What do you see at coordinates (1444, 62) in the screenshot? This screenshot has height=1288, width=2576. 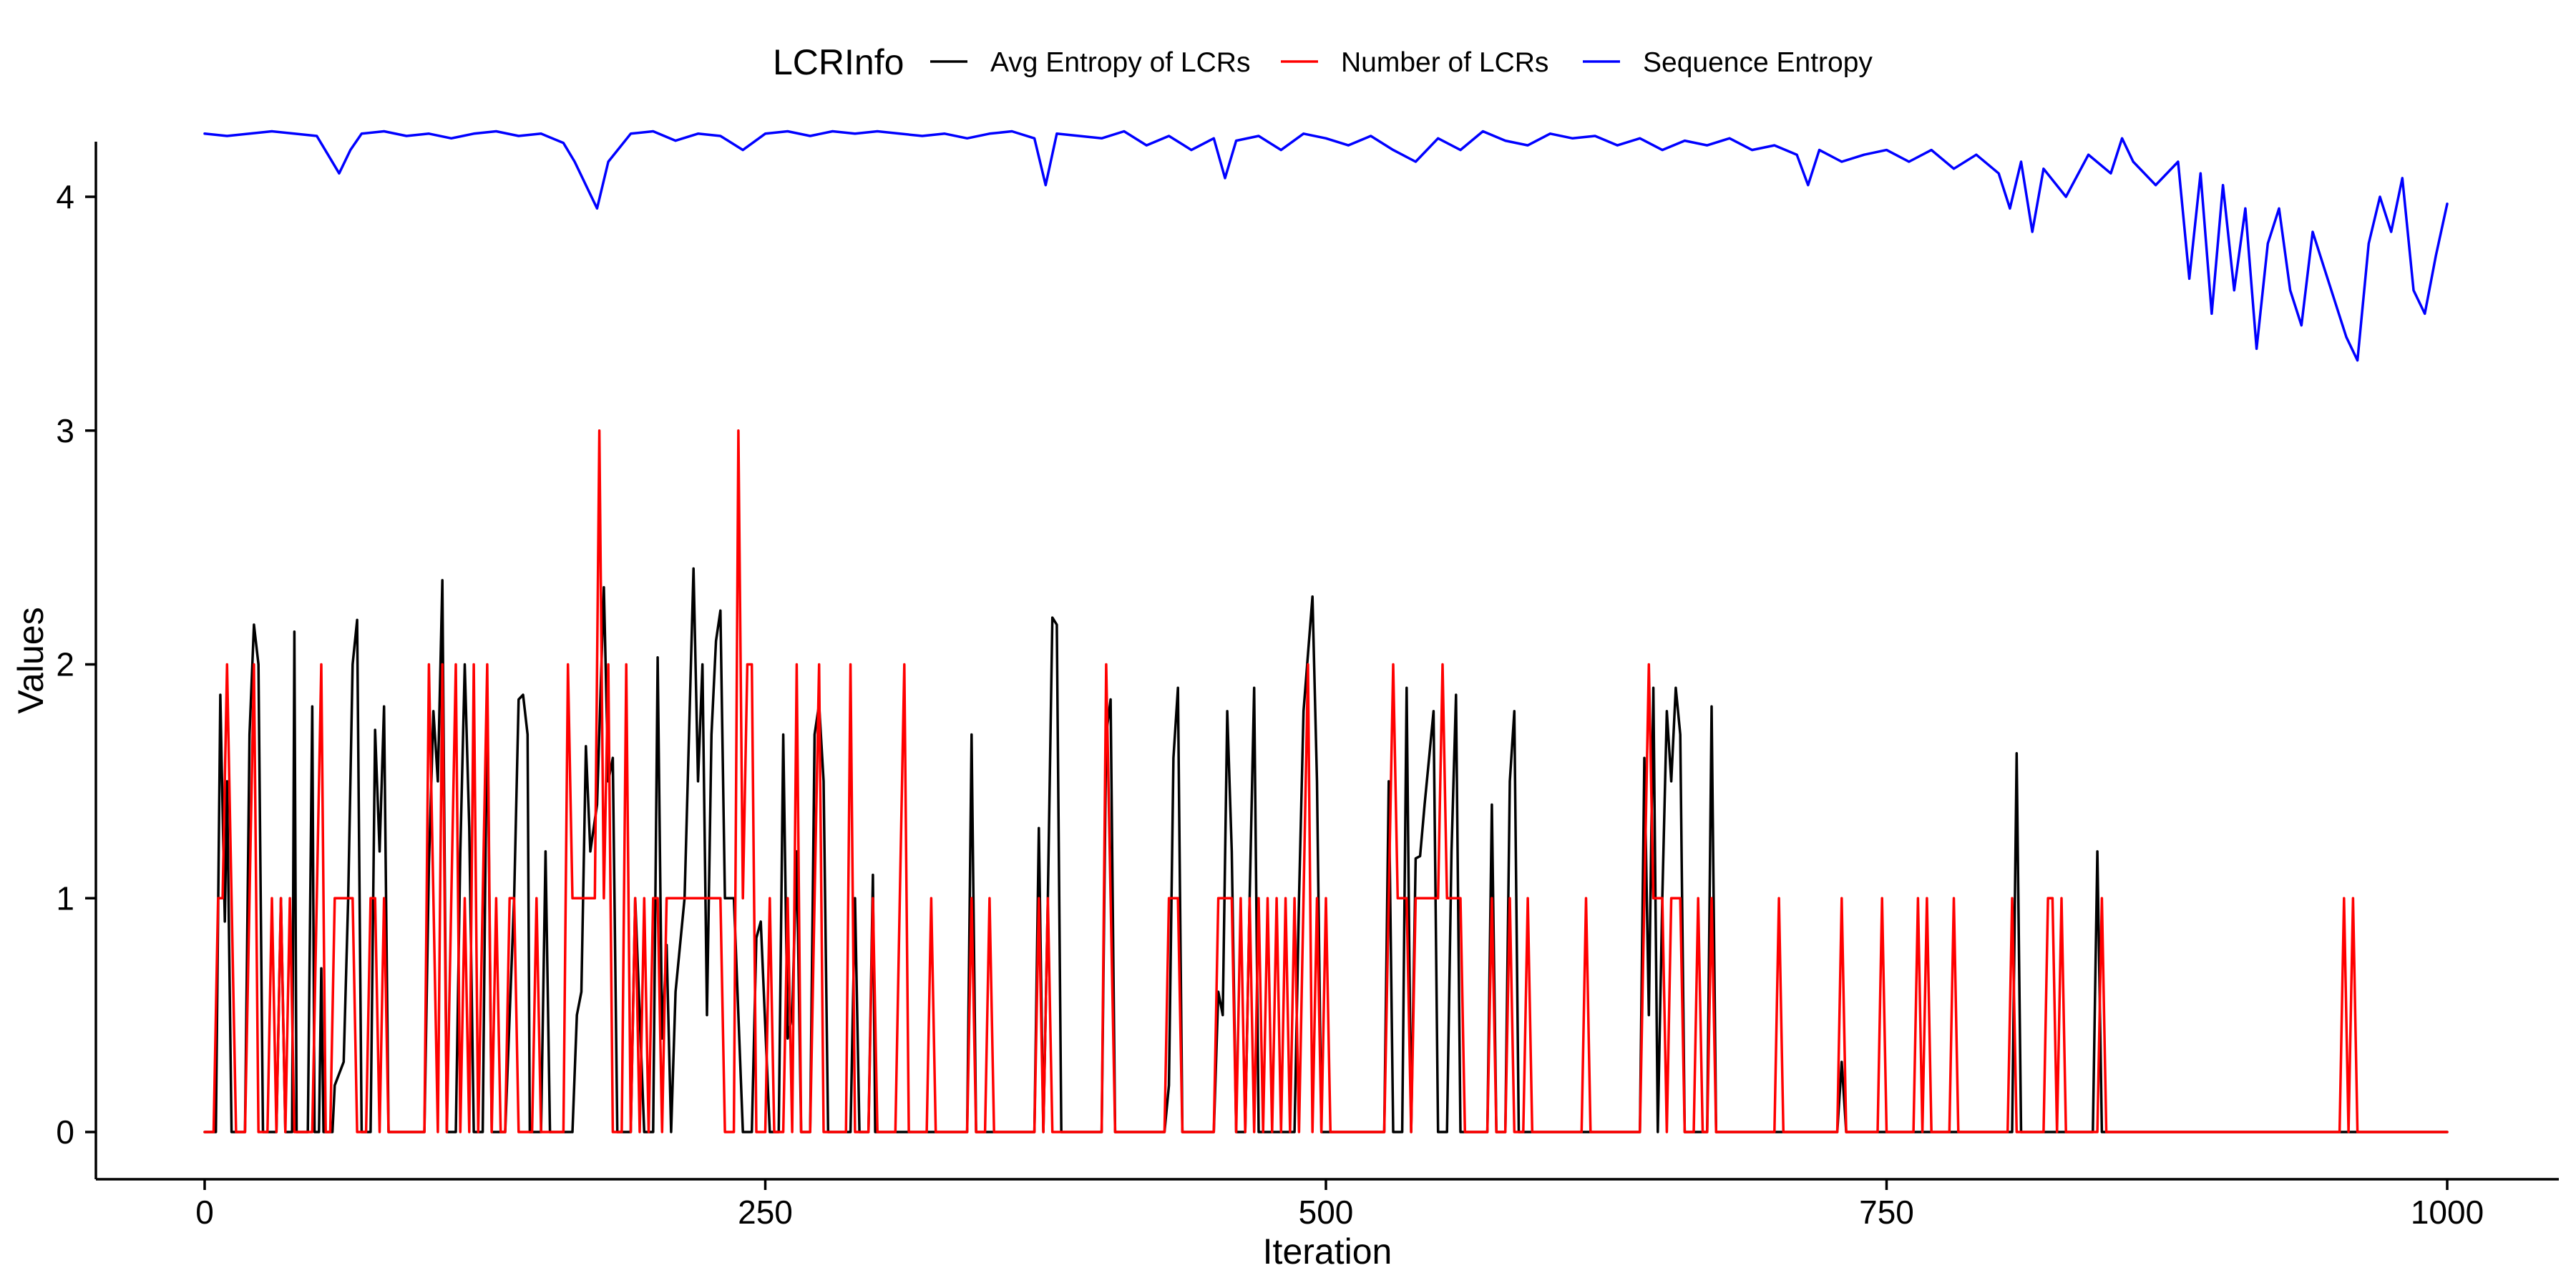 I see `legend-label-number-of-lcrs: Number of LCRs` at bounding box center [1444, 62].